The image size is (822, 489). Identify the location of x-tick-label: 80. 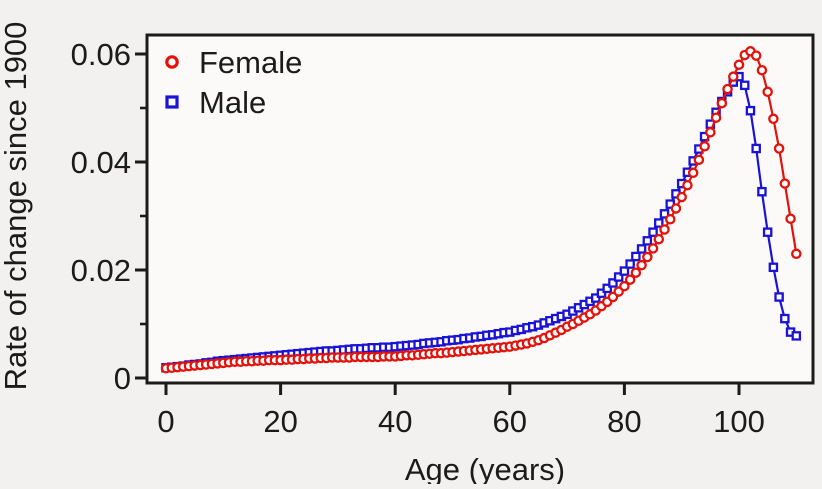
(624, 421).